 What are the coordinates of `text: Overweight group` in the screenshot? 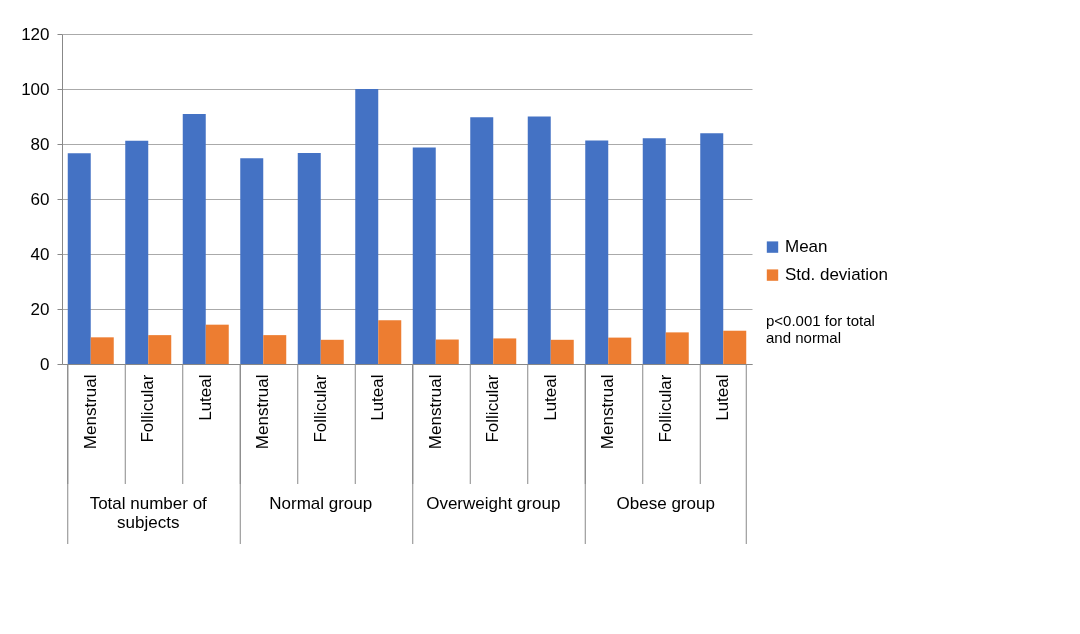 It's located at (493, 503).